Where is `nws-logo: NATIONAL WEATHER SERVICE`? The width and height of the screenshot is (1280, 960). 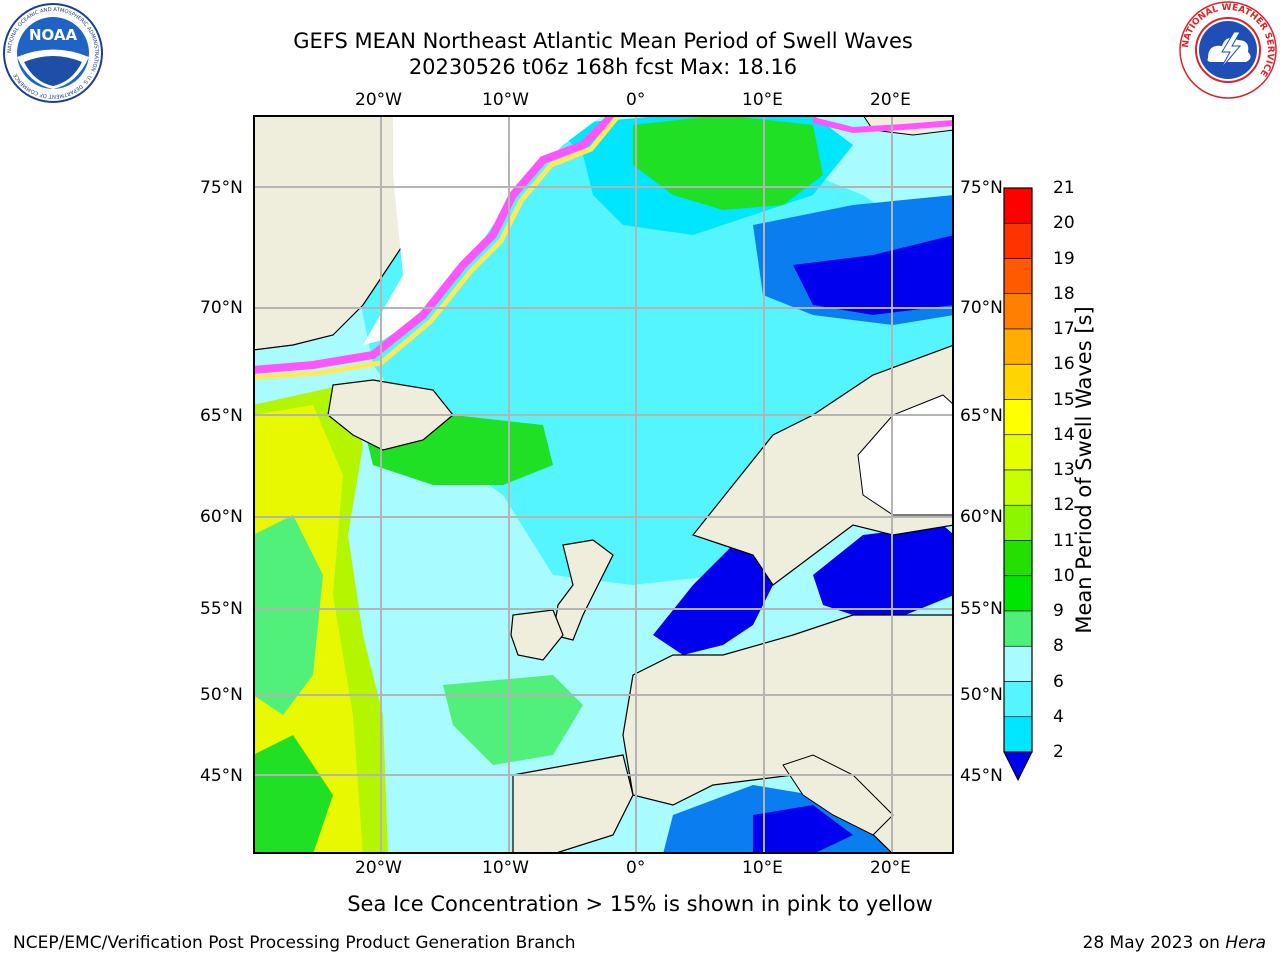 nws-logo: NATIONAL WEATHER SERVICE is located at coordinates (1228, 50).